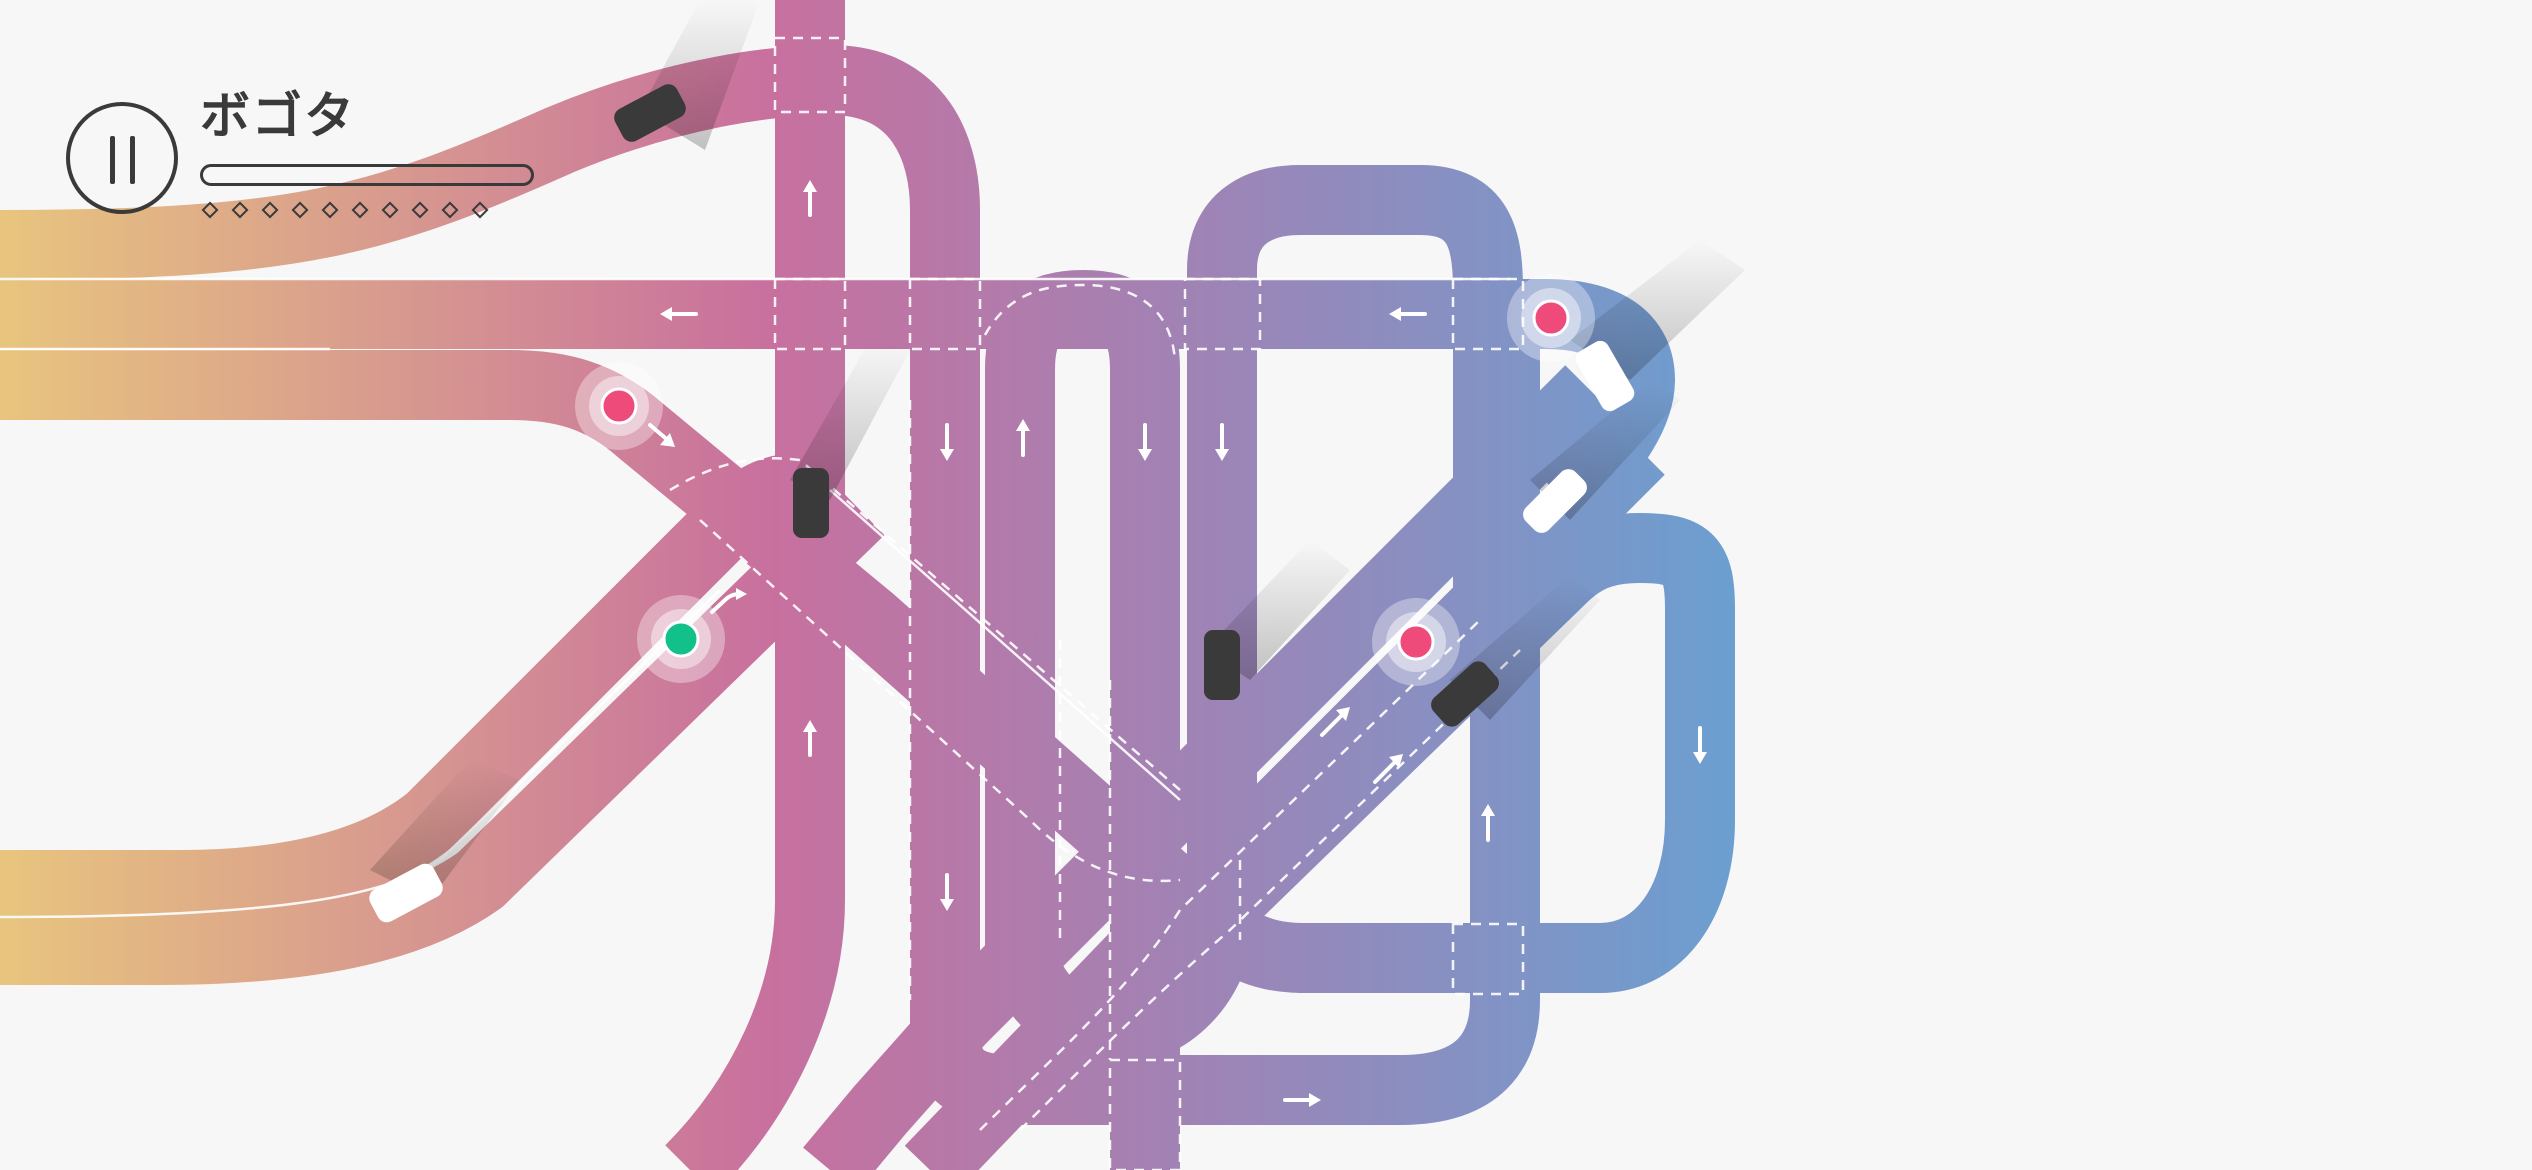  What do you see at coordinates (754, 585) in the screenshot?
I see `road-vertical-center` at bounding box center [754, 585].